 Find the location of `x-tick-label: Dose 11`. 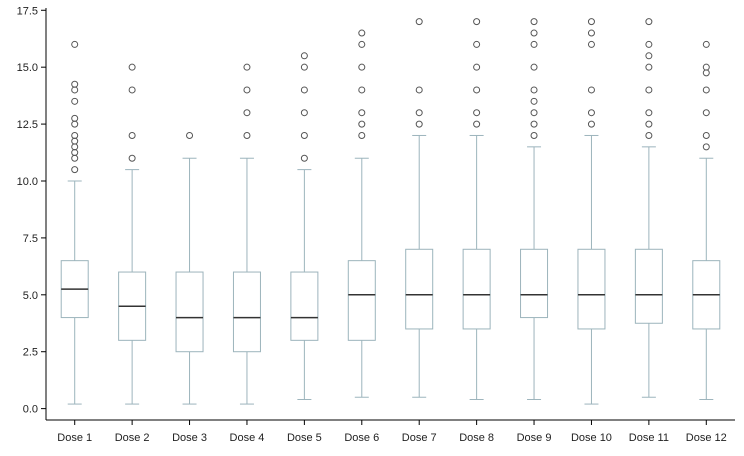

x-tick-label: Dose 11 is located at coordinates (649, 438).